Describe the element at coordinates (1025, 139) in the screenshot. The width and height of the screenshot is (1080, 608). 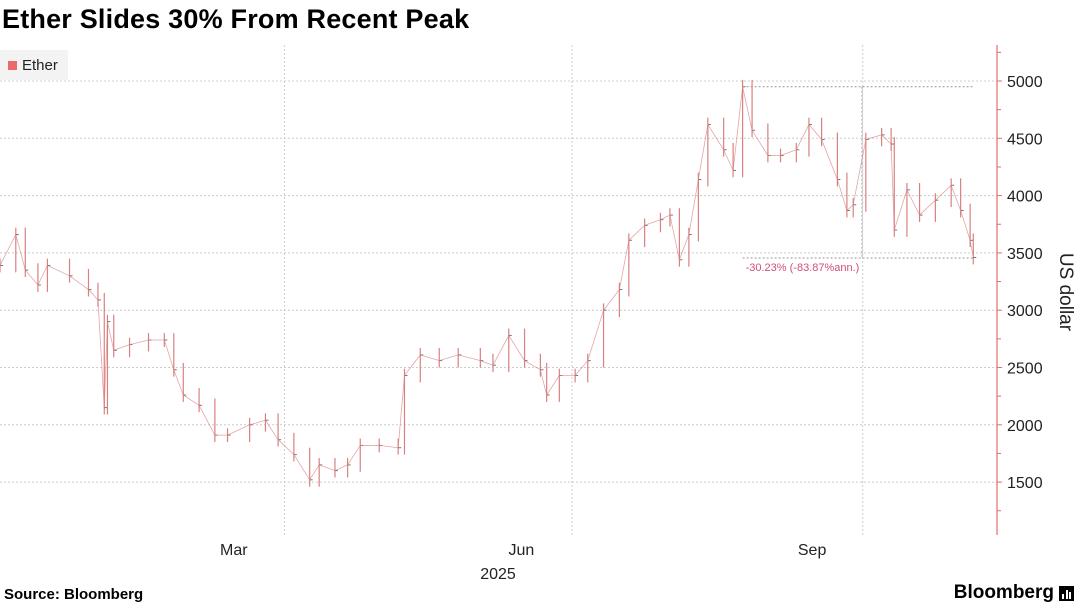
I see `y-tick-label: 4500` at that location.